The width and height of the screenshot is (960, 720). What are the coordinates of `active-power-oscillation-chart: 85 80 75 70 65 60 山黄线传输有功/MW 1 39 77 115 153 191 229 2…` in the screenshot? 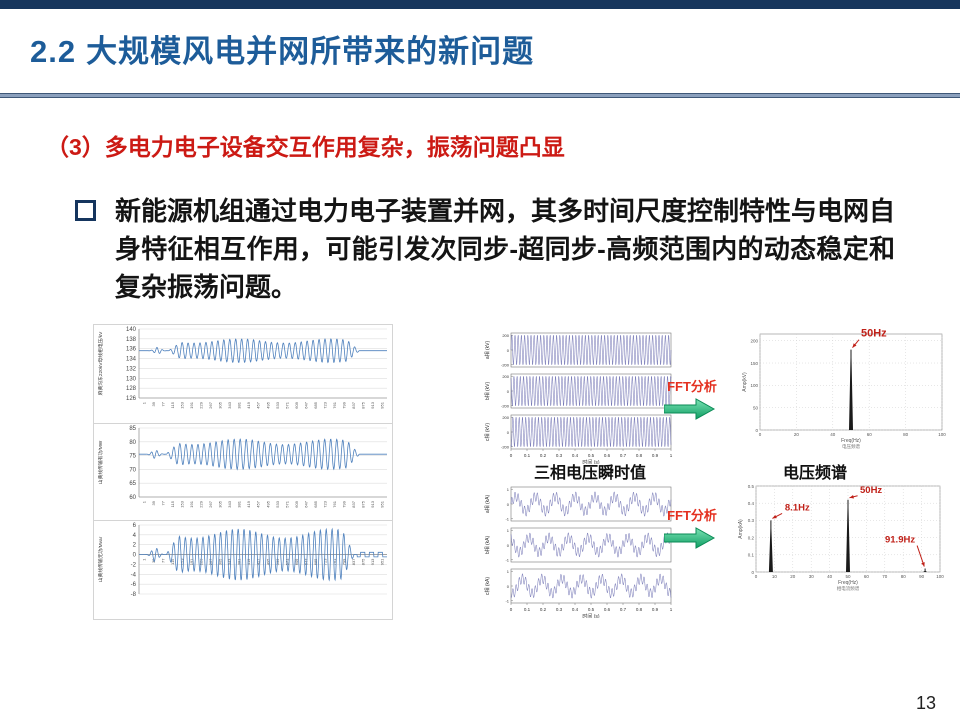 It's located at (243, 473).